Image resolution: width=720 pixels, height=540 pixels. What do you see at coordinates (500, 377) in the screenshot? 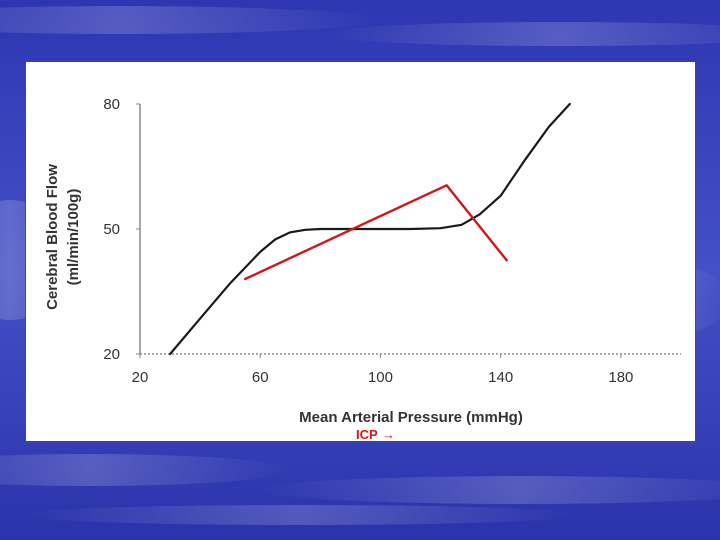
I see `x-tick-label: 140` at bounding box center [500, 377].